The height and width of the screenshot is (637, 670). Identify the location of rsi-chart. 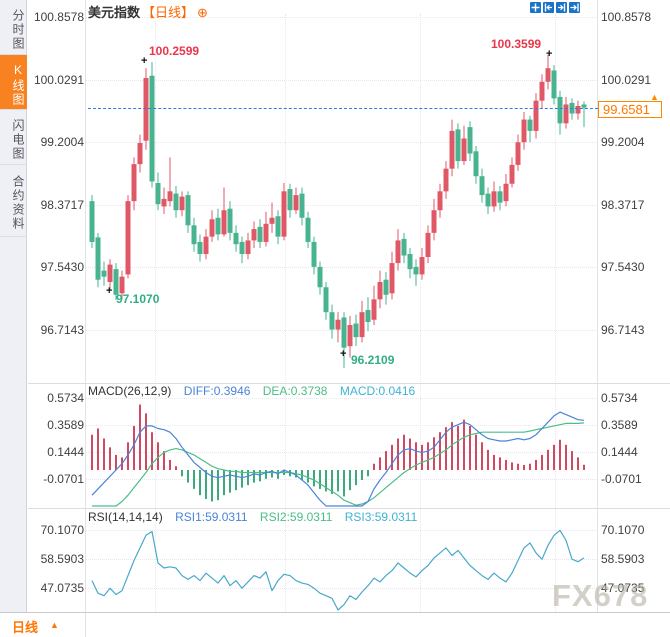
(342, 560).